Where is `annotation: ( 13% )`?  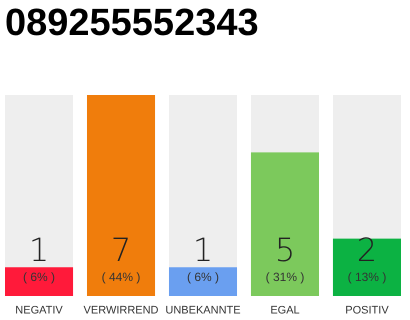 annotation: ( 13% ) is located at coordinates (367, 277).